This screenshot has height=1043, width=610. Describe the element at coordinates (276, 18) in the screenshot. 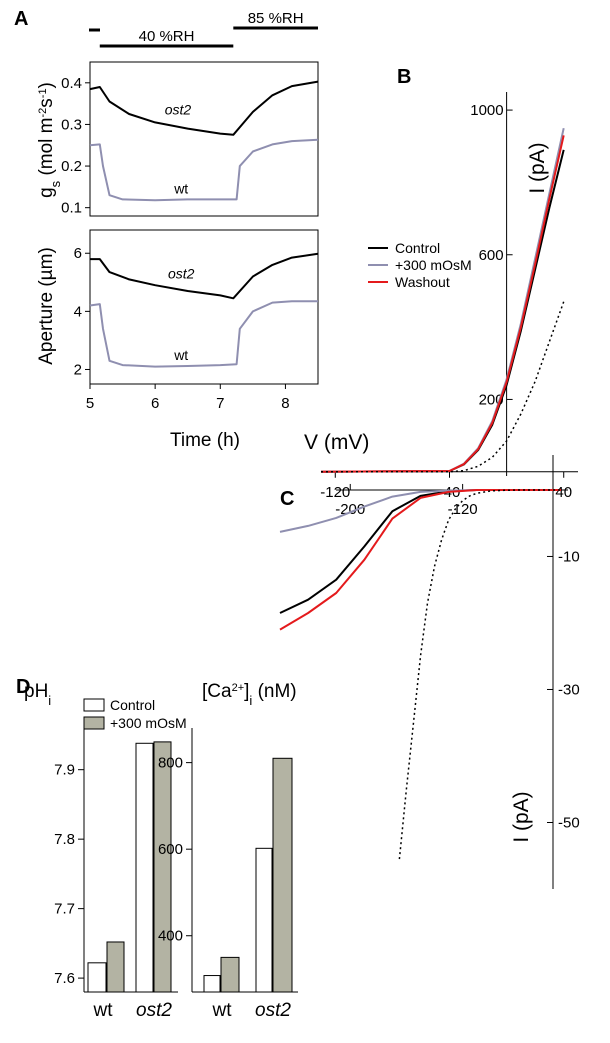

I see `condition-label-1: 85 %RH` at that location.